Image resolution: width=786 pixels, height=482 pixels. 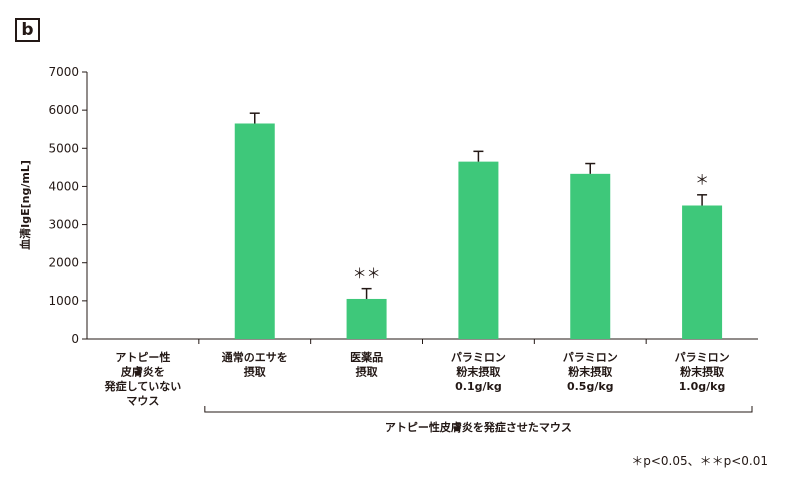 What do you see at coordinates (366, 357) in the screenshot?
I see `x-tick-label: 医薬品` at bounding box center [366, 357].